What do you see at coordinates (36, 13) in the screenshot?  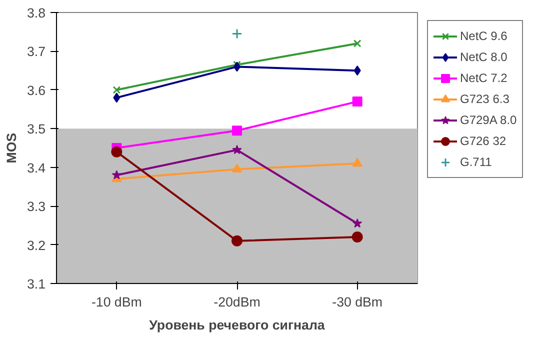 I see `y-tick-label: 3.8` at bounding box center [36, 13].